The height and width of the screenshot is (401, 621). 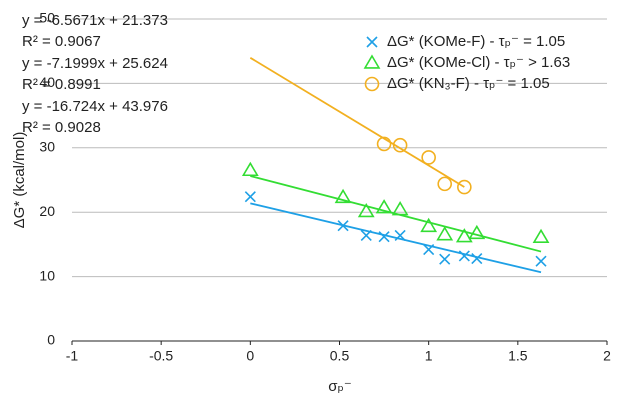 What do you see at coordinates (607, 356) in the screenshot?
I see `x-tick-label: 2` at bounding box center [607, 356].